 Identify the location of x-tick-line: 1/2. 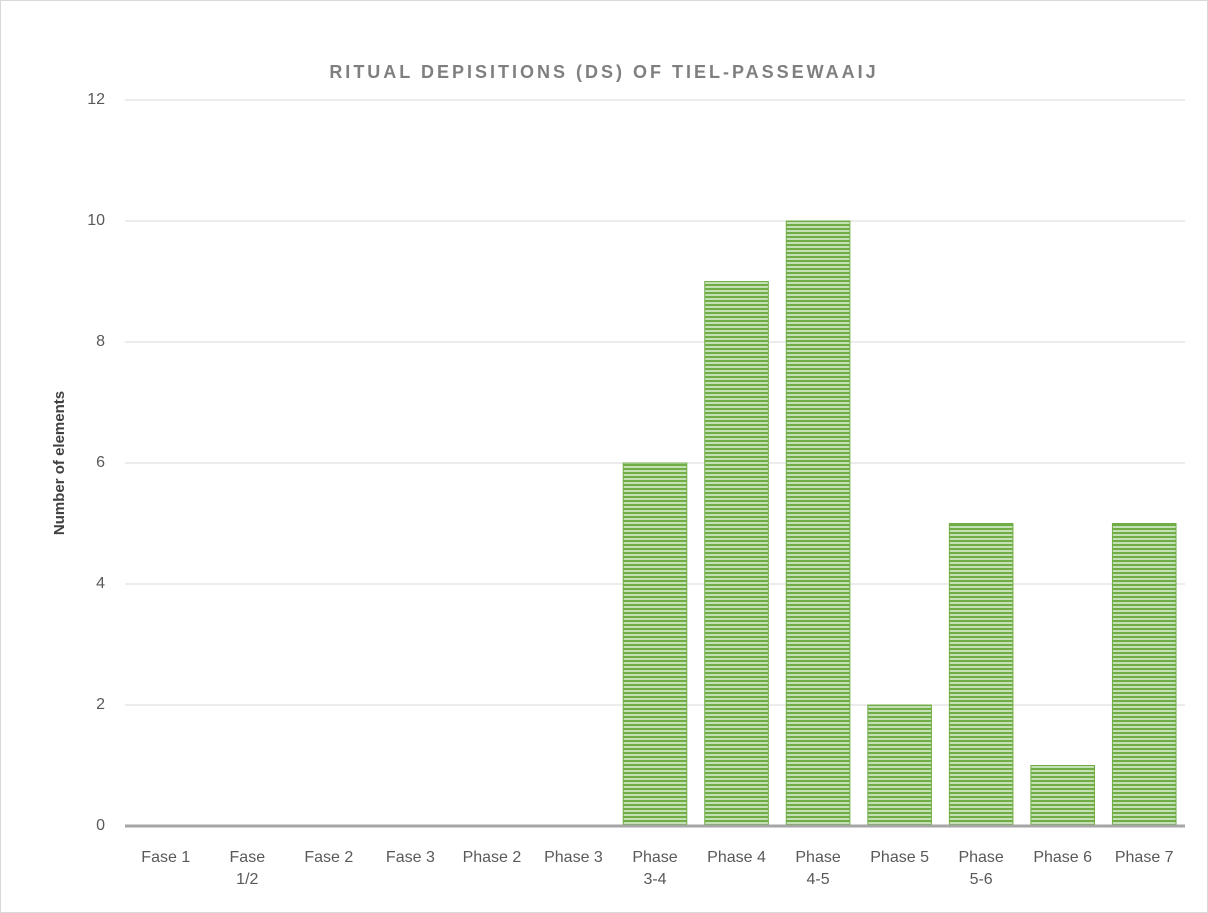
(247, 879).